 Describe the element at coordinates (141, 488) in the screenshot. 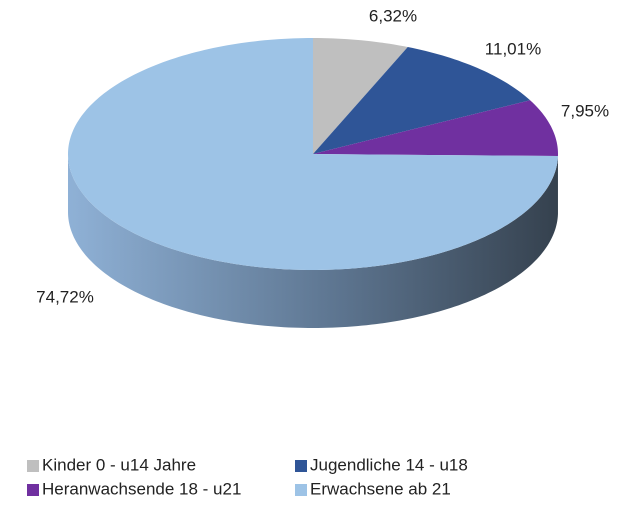

I see `legend-label: Heranwachsende 18 - u21` at that location.